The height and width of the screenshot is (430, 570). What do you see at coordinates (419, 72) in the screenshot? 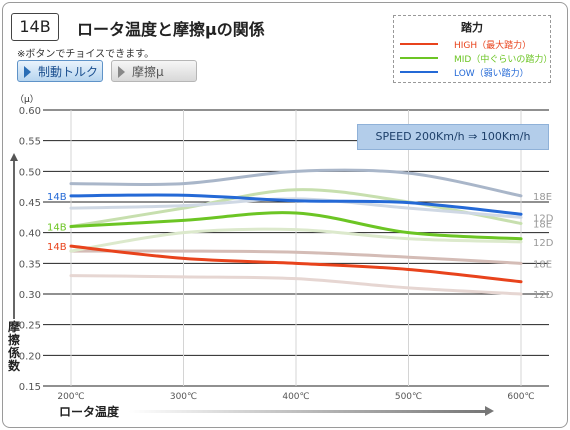
I see `legend-swatch-low` at bounding box center [419, 72].